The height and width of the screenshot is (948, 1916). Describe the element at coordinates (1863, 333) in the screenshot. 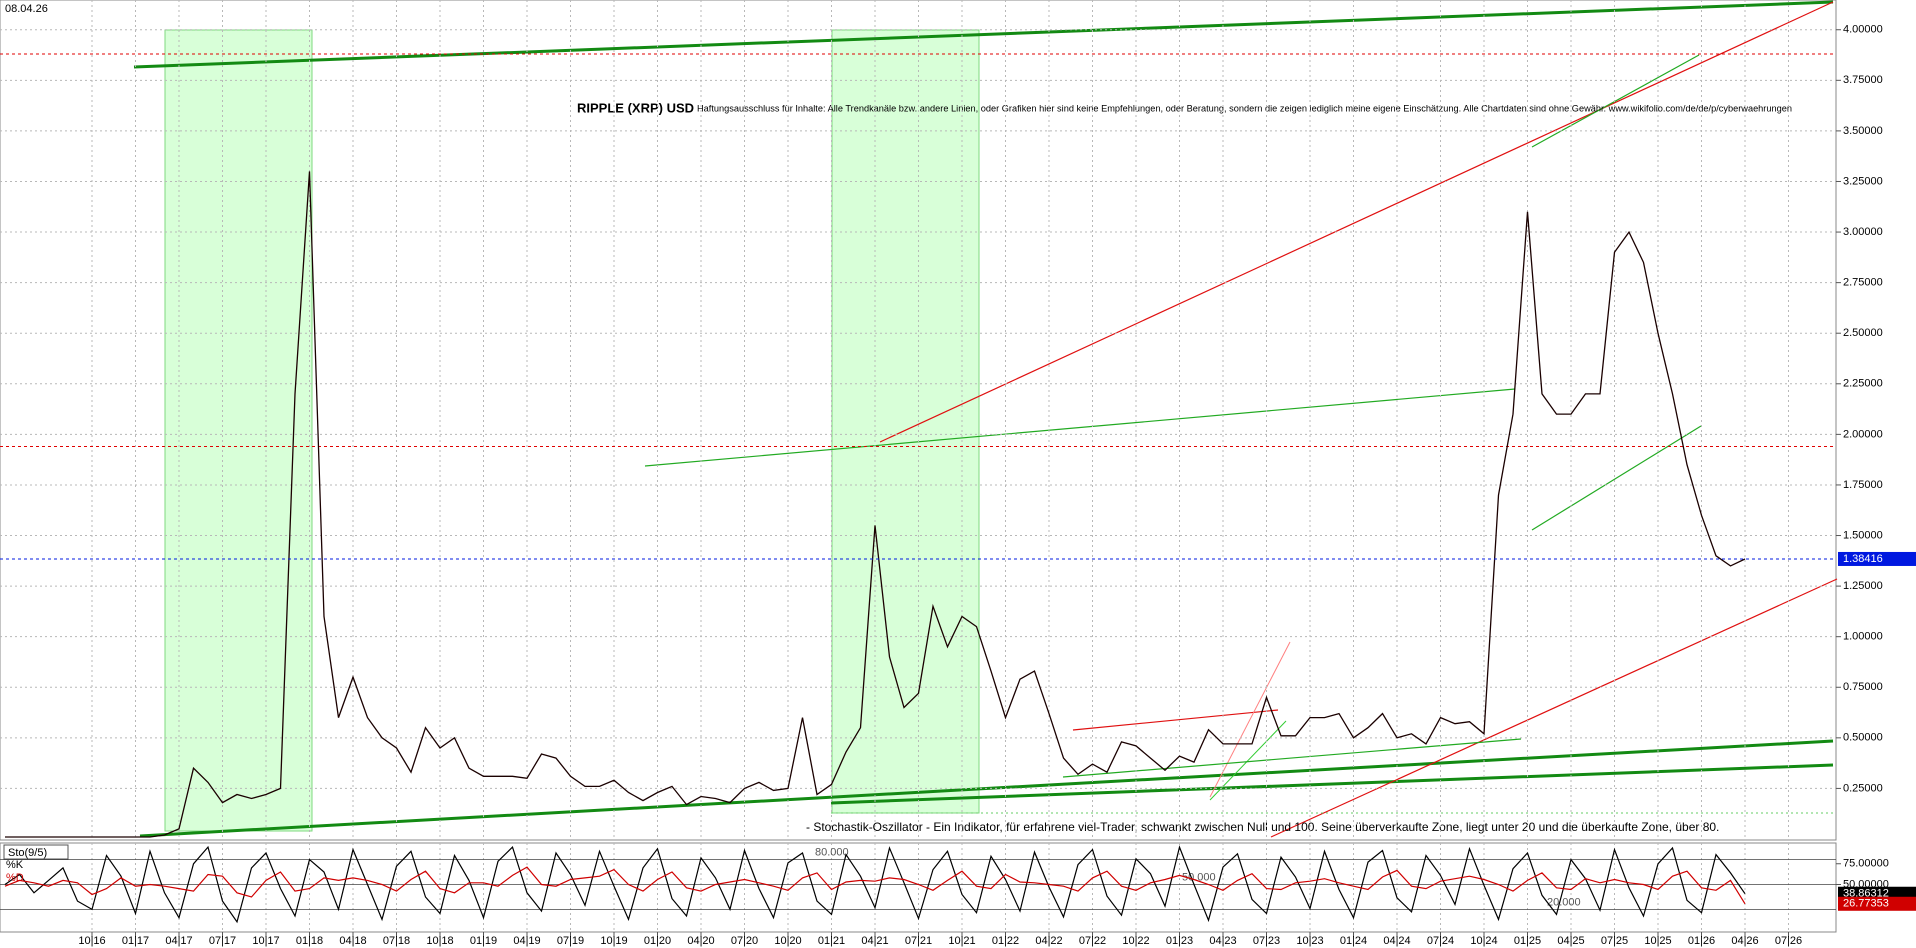

I see `y-tick-label: 2.50000` at that location.